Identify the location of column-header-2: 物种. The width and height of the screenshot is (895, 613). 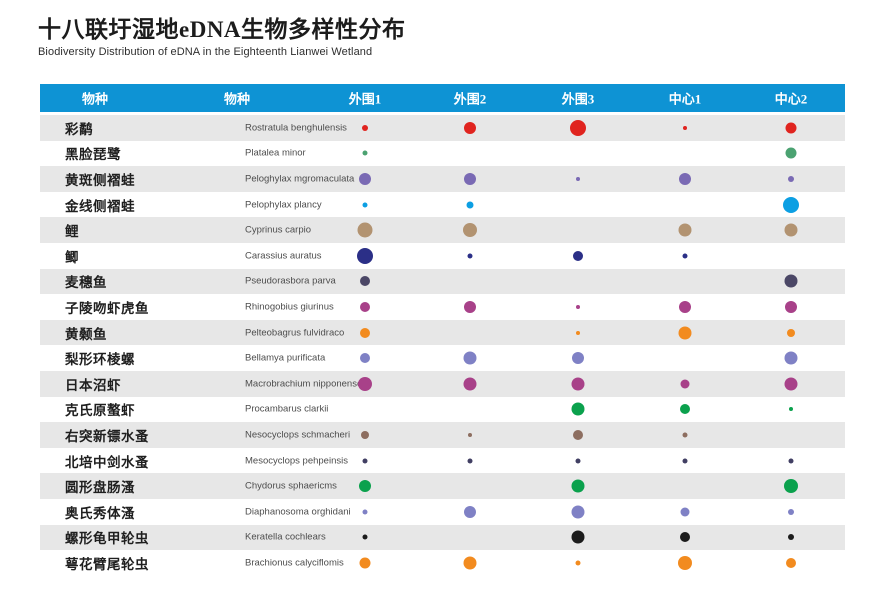
(237, 99).